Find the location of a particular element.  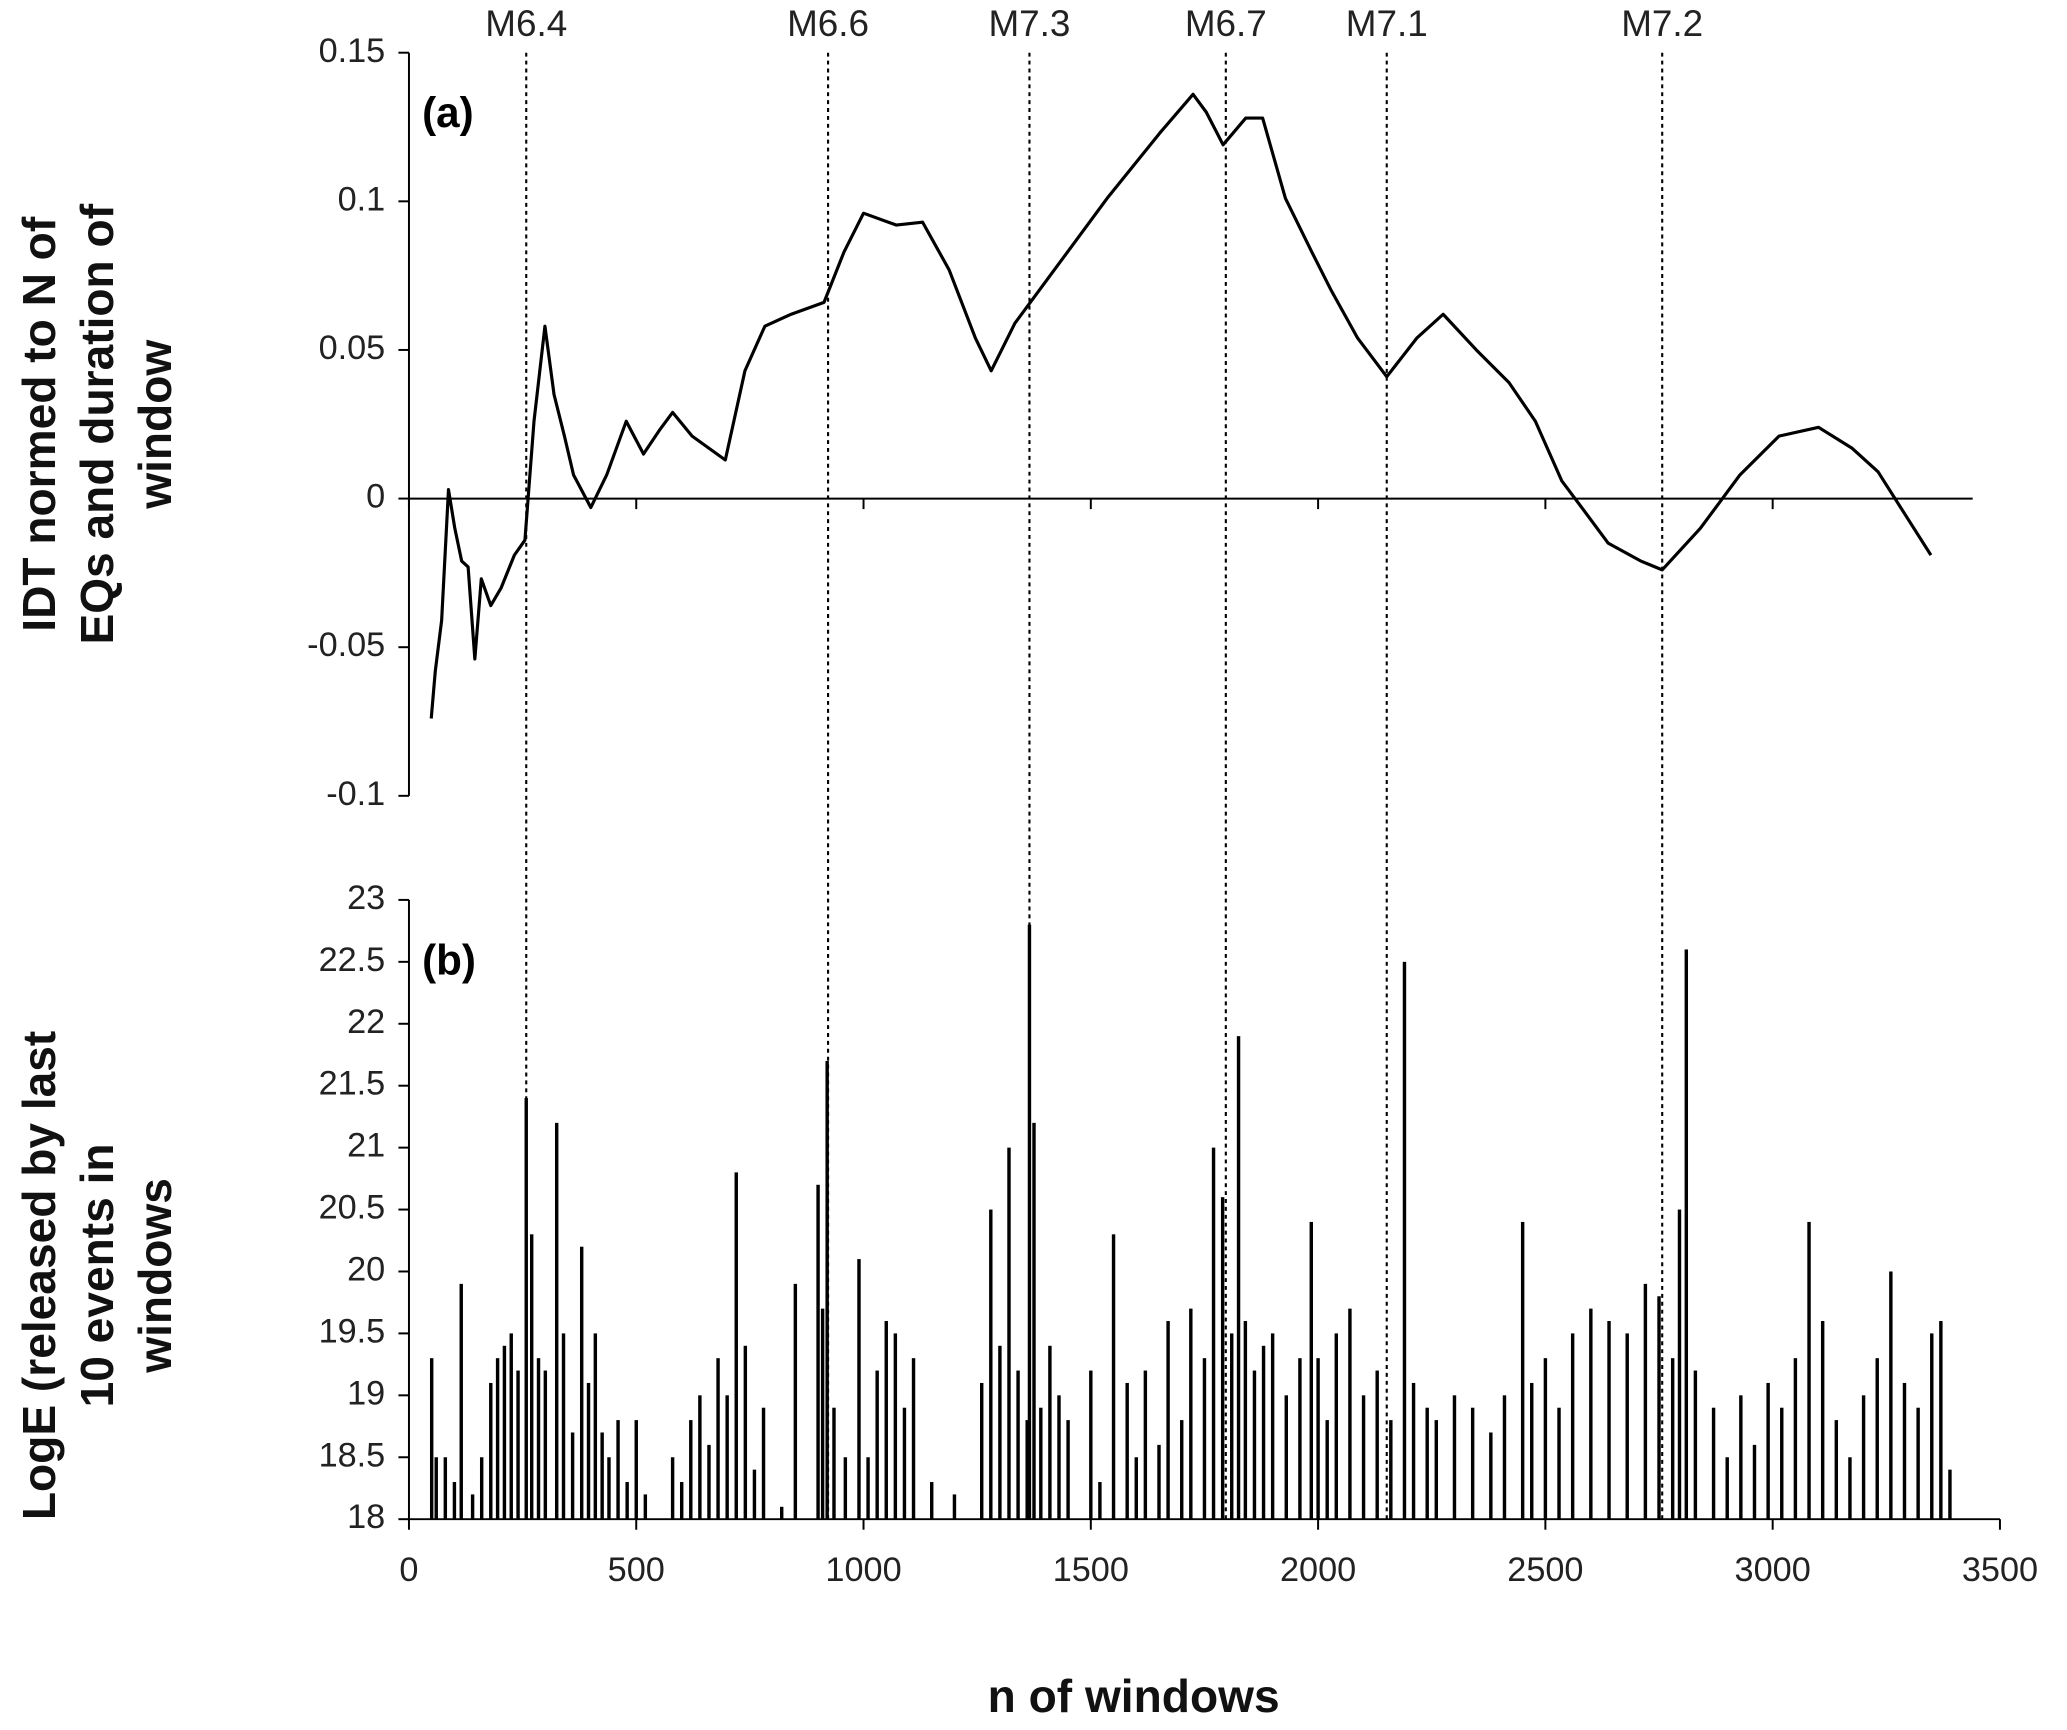

x-axis-title: n of windows is located at coordinates (1134, 1696).